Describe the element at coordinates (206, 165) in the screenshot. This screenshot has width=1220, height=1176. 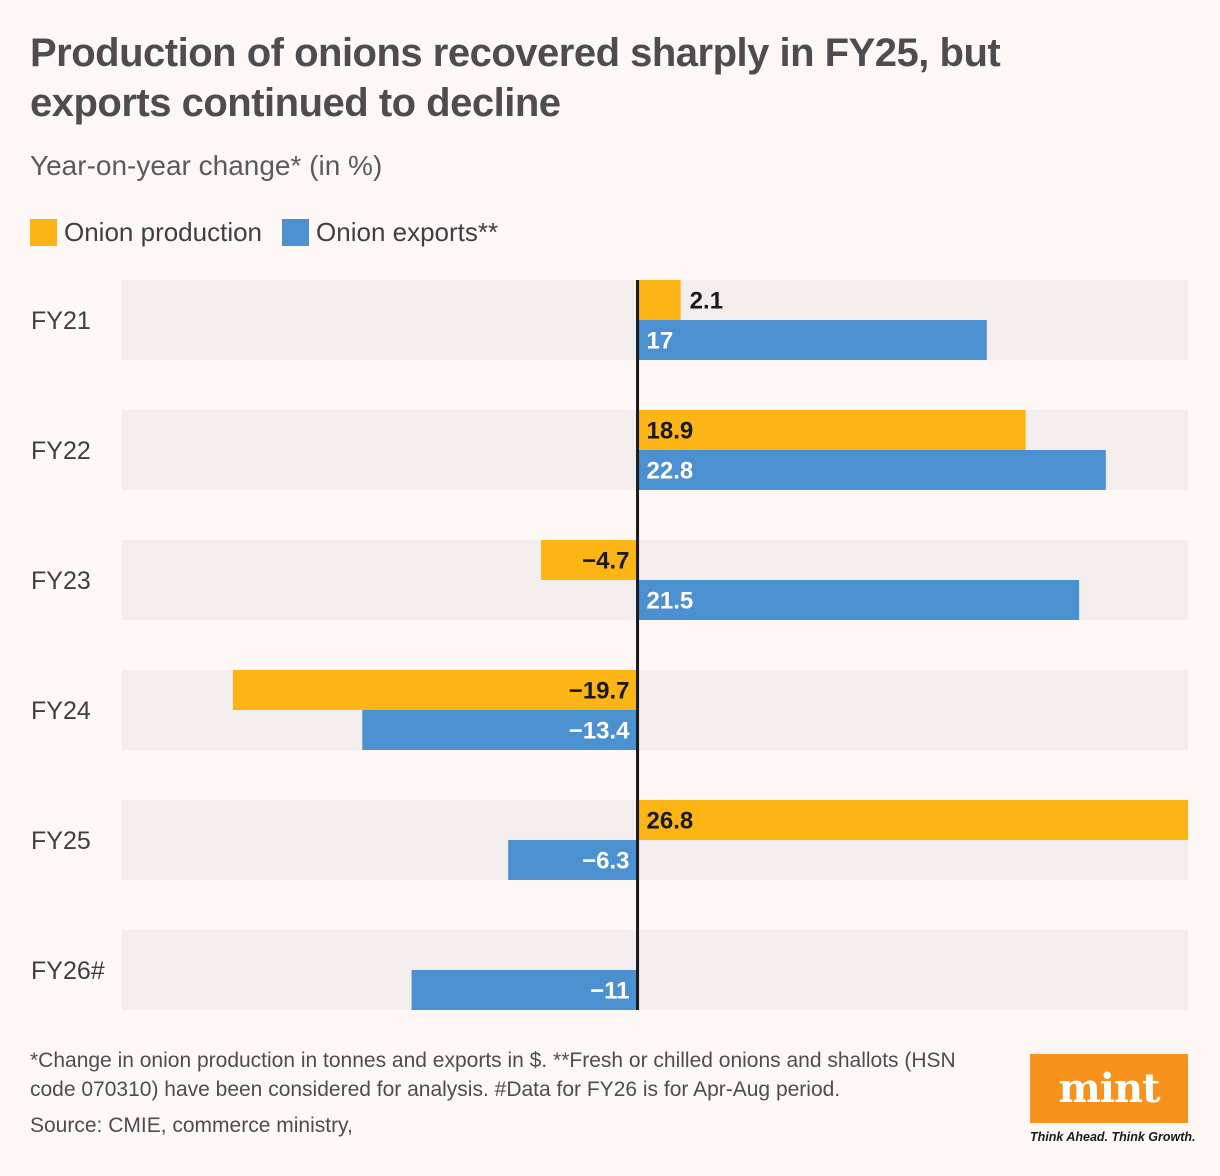
I see `chart-subtitle: Year-on-year change* (in %)` at that location.